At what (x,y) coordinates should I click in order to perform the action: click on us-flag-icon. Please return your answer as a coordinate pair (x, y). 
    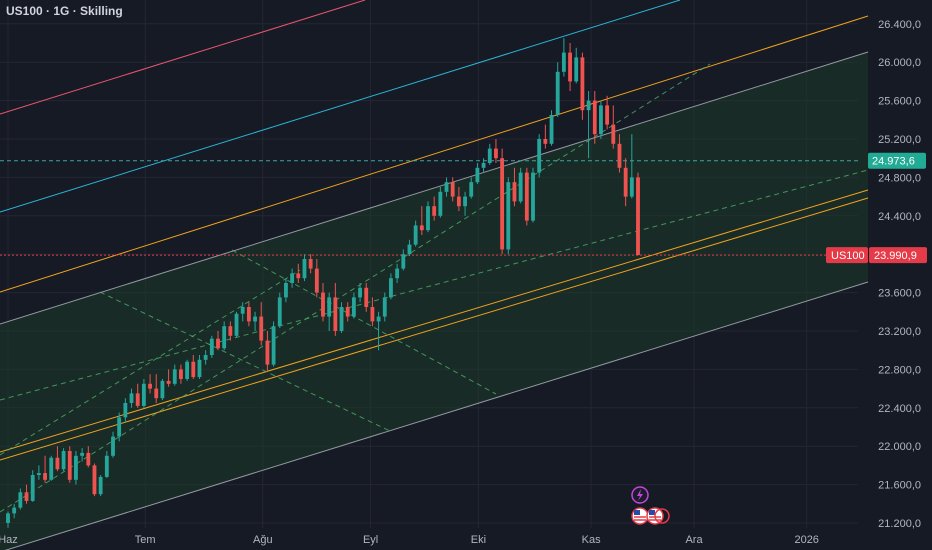
    Looking at the image, I should click on (640, 516).